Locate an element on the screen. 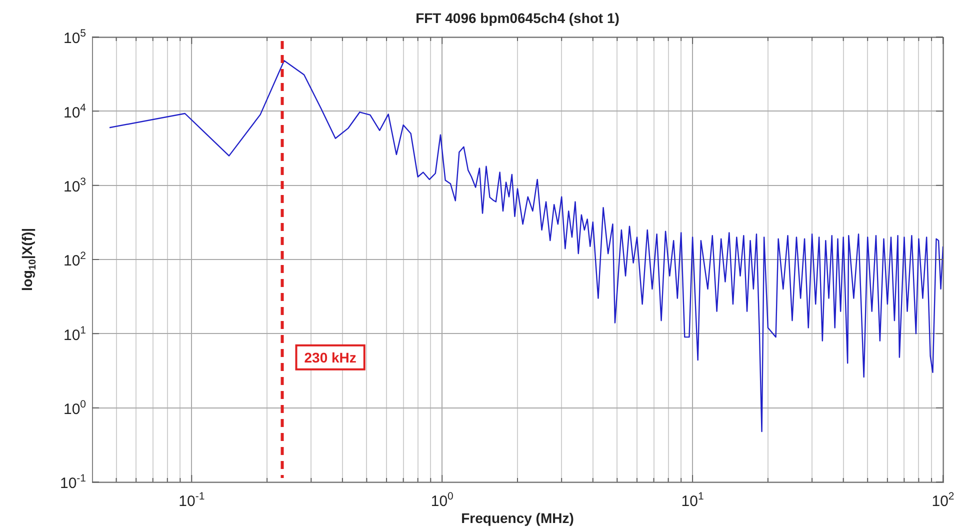 This screenshot has height=529, width=965. y-axis-title: log10|X(f)| is located at coordinates (28, 260).